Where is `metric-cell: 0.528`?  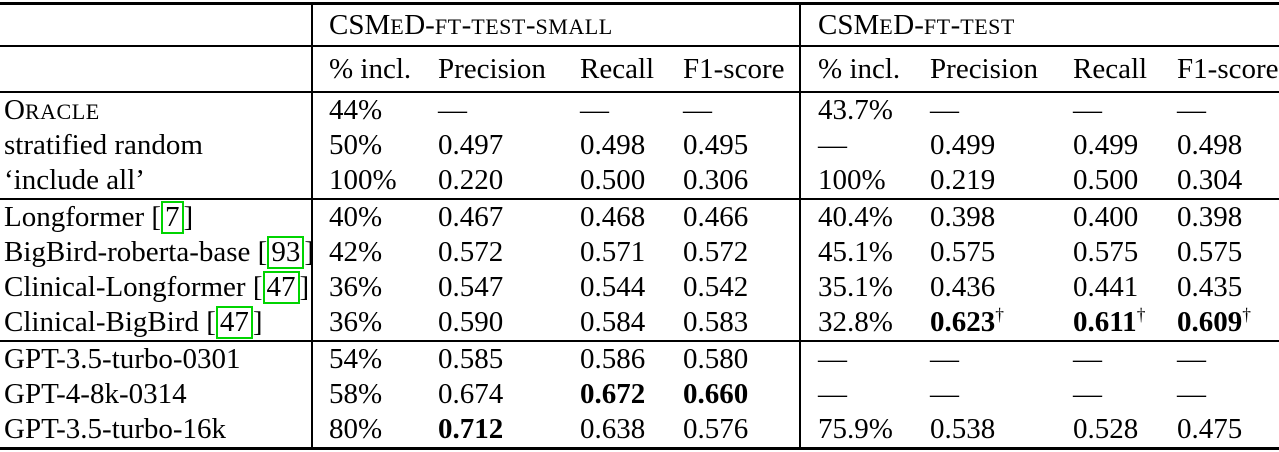 metric-cell: 0.528 is located at coordinates (1106, 429).